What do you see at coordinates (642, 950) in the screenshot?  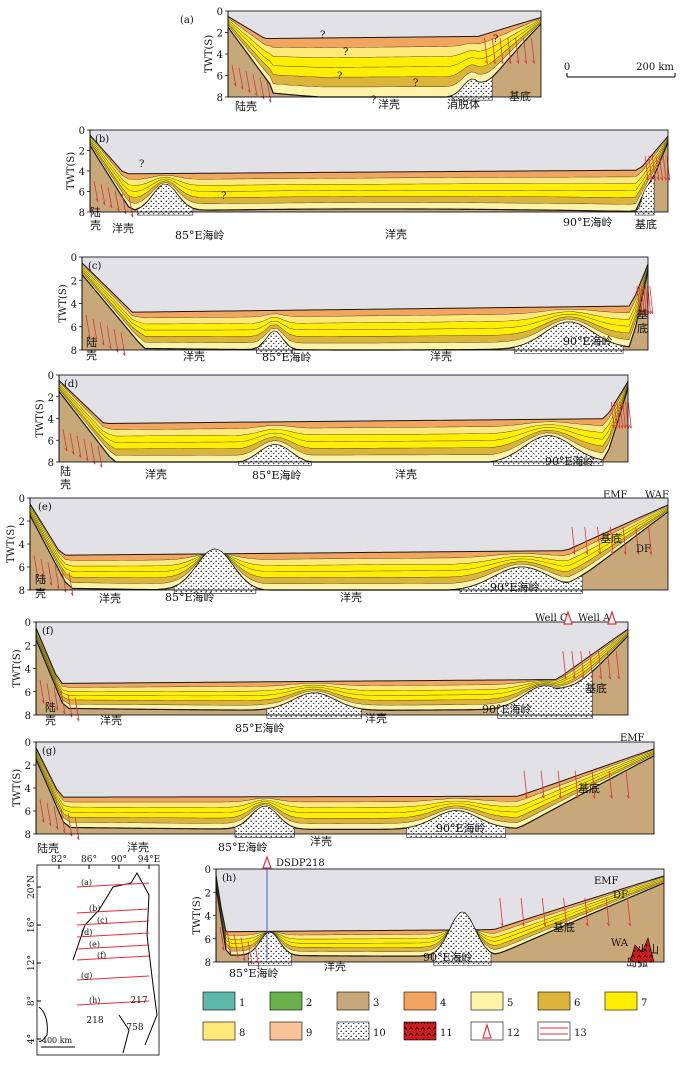 I see `volcanic-arc` at bounding box center [642, 950].